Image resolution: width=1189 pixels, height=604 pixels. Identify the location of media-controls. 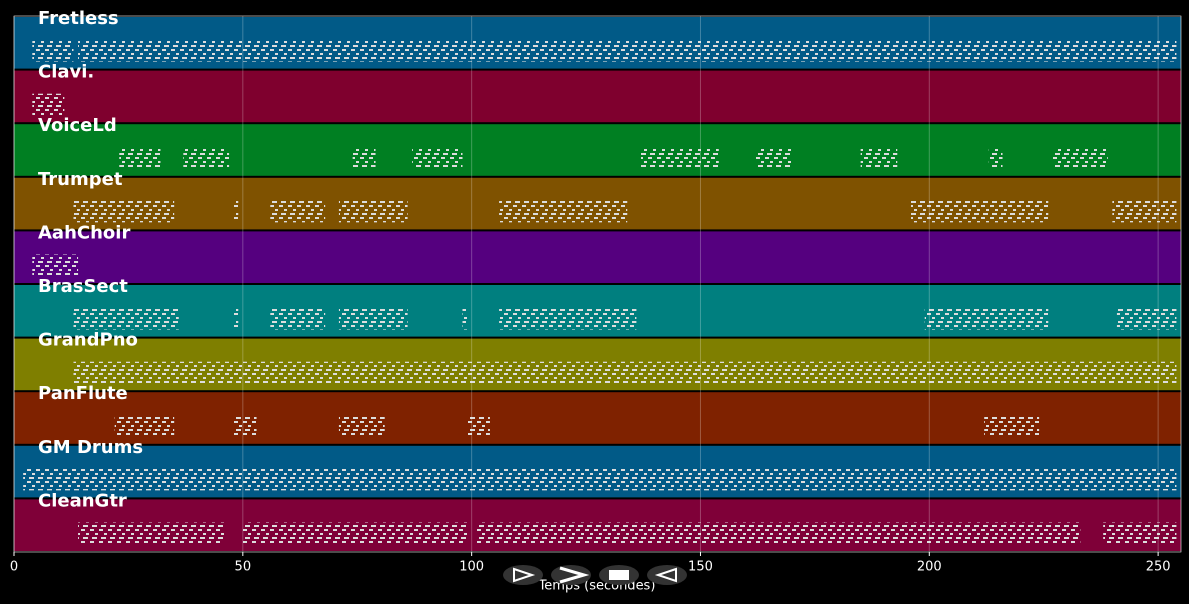
(595, 575).